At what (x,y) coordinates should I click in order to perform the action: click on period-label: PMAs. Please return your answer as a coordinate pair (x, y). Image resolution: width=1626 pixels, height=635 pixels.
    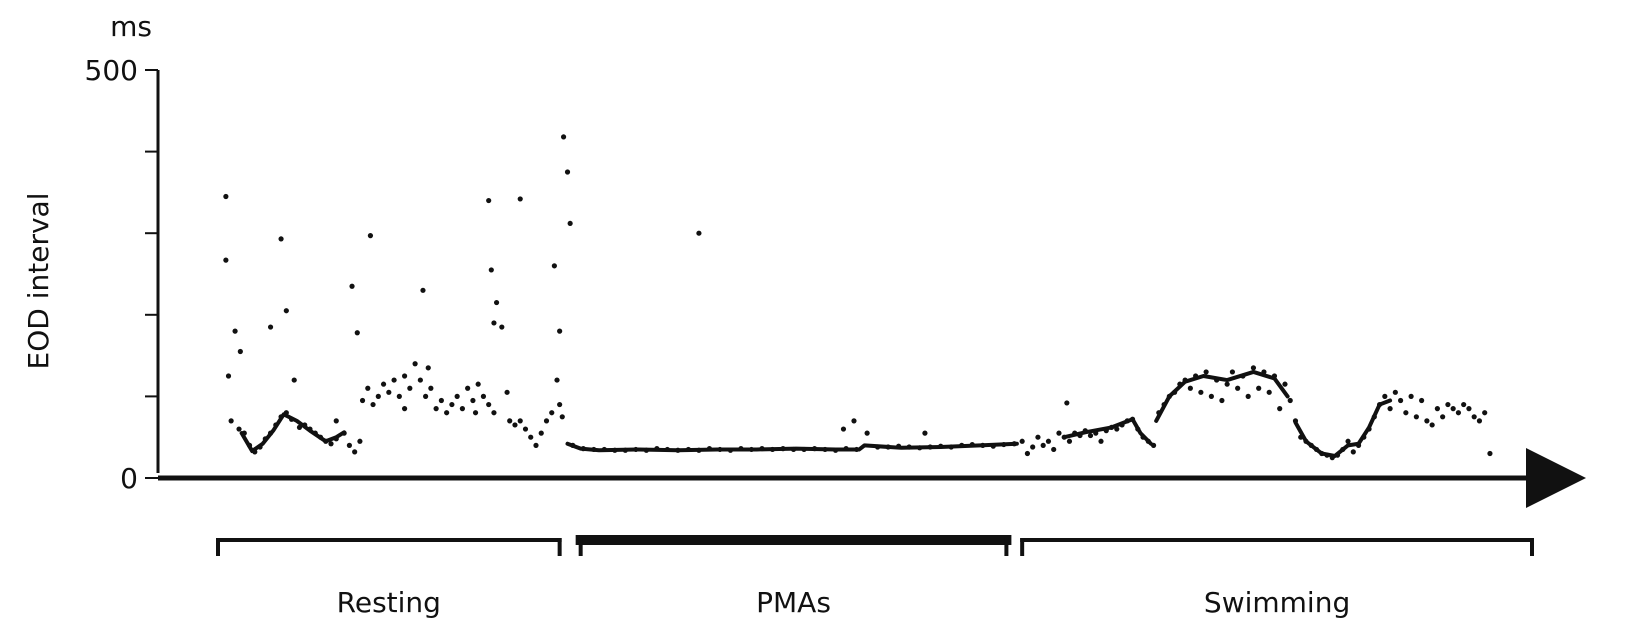
    Looking at the image, I should click on (793, 602).